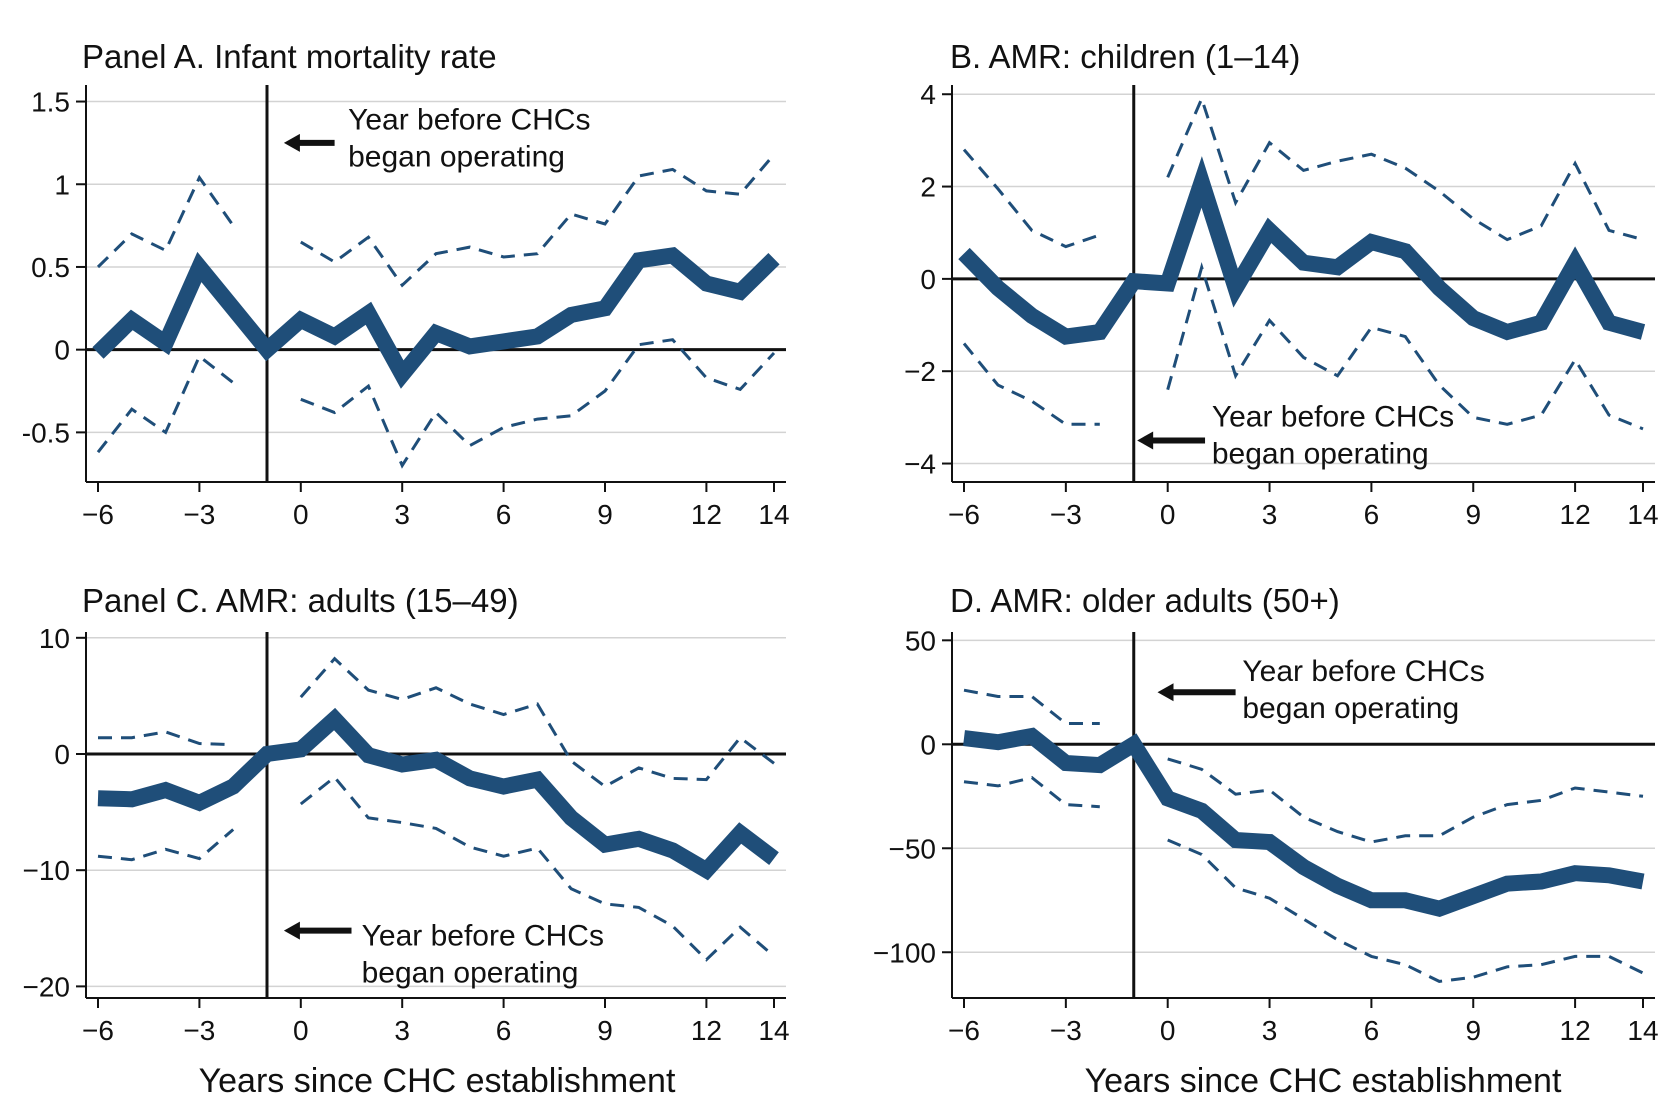  Describe the element at coordinates (1145, 600) in the screenshot. I see `panel-title: D. AMR: older adults (50+)` at that location.